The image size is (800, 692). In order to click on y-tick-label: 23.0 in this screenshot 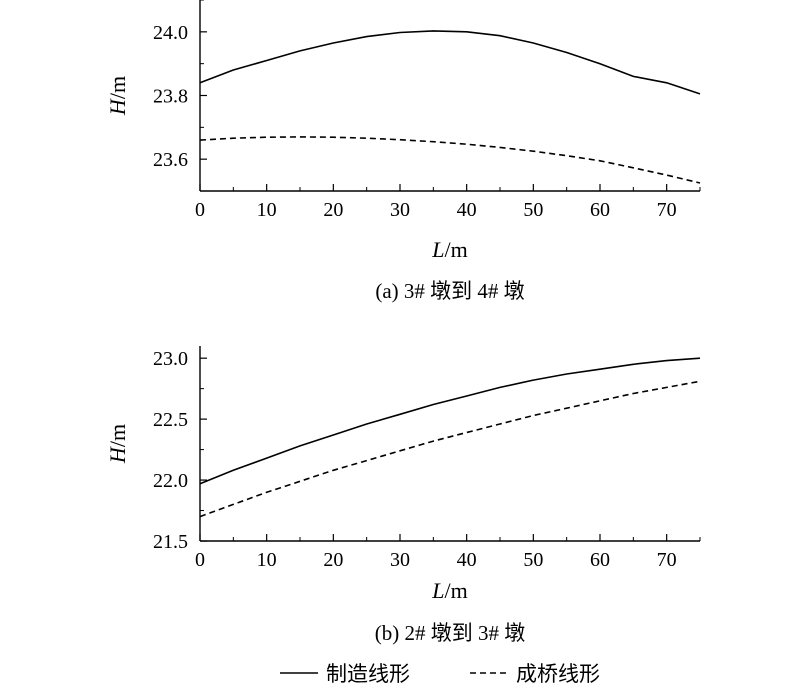, I will do `click(170, 359)`.